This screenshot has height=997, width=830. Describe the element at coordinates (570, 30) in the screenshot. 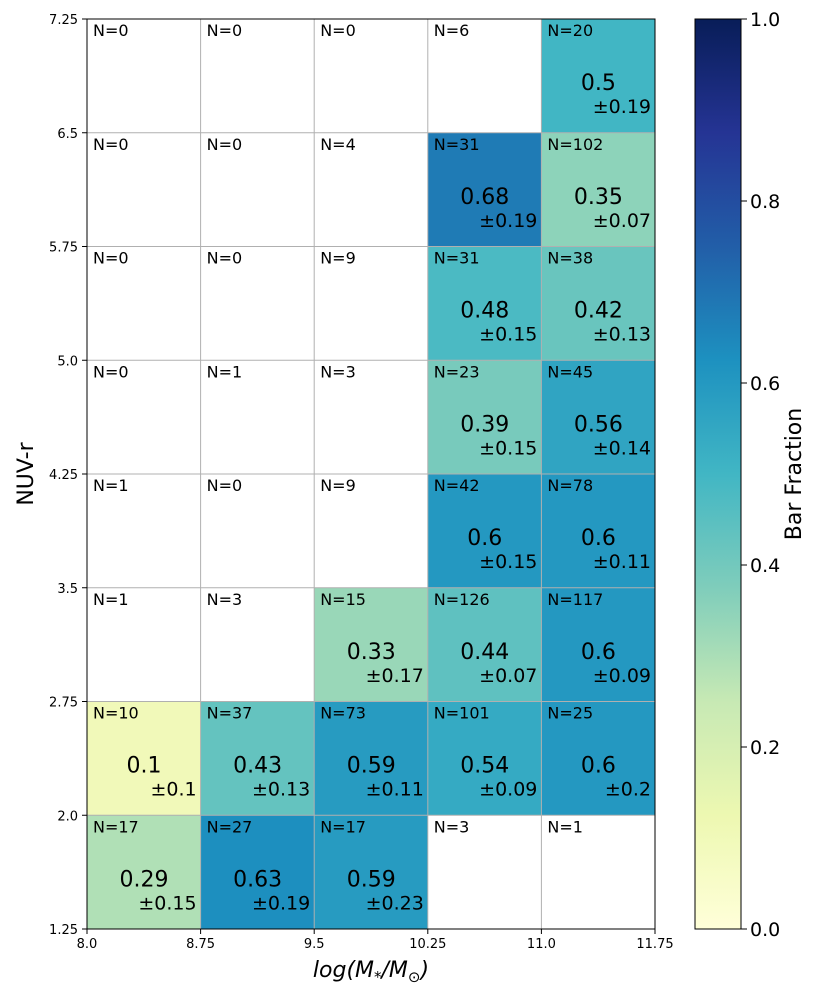

I see `cell-count-label: N=20` at that location.